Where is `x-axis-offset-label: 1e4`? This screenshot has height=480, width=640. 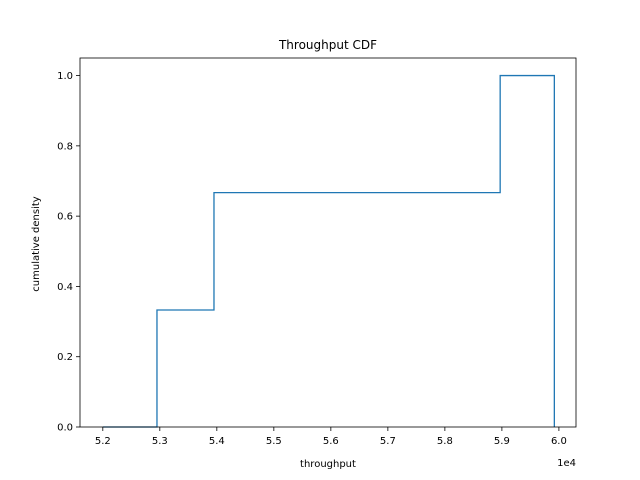 x-axis-offset-label: 1e4 is located at coordinates (566, 463).